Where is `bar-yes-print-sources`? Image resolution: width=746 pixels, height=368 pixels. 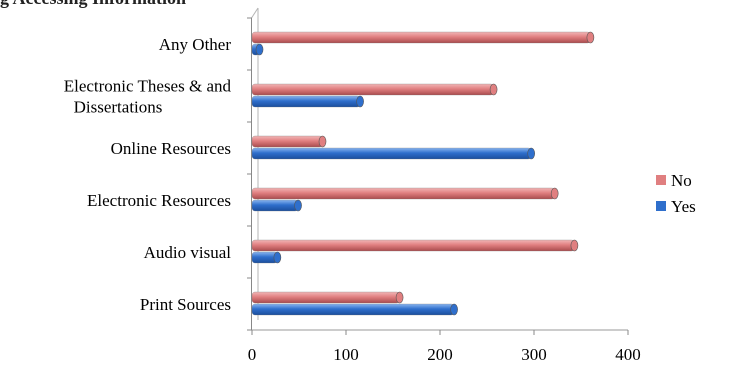
bar-yes-print-sources is located at coordinates (354, 309).